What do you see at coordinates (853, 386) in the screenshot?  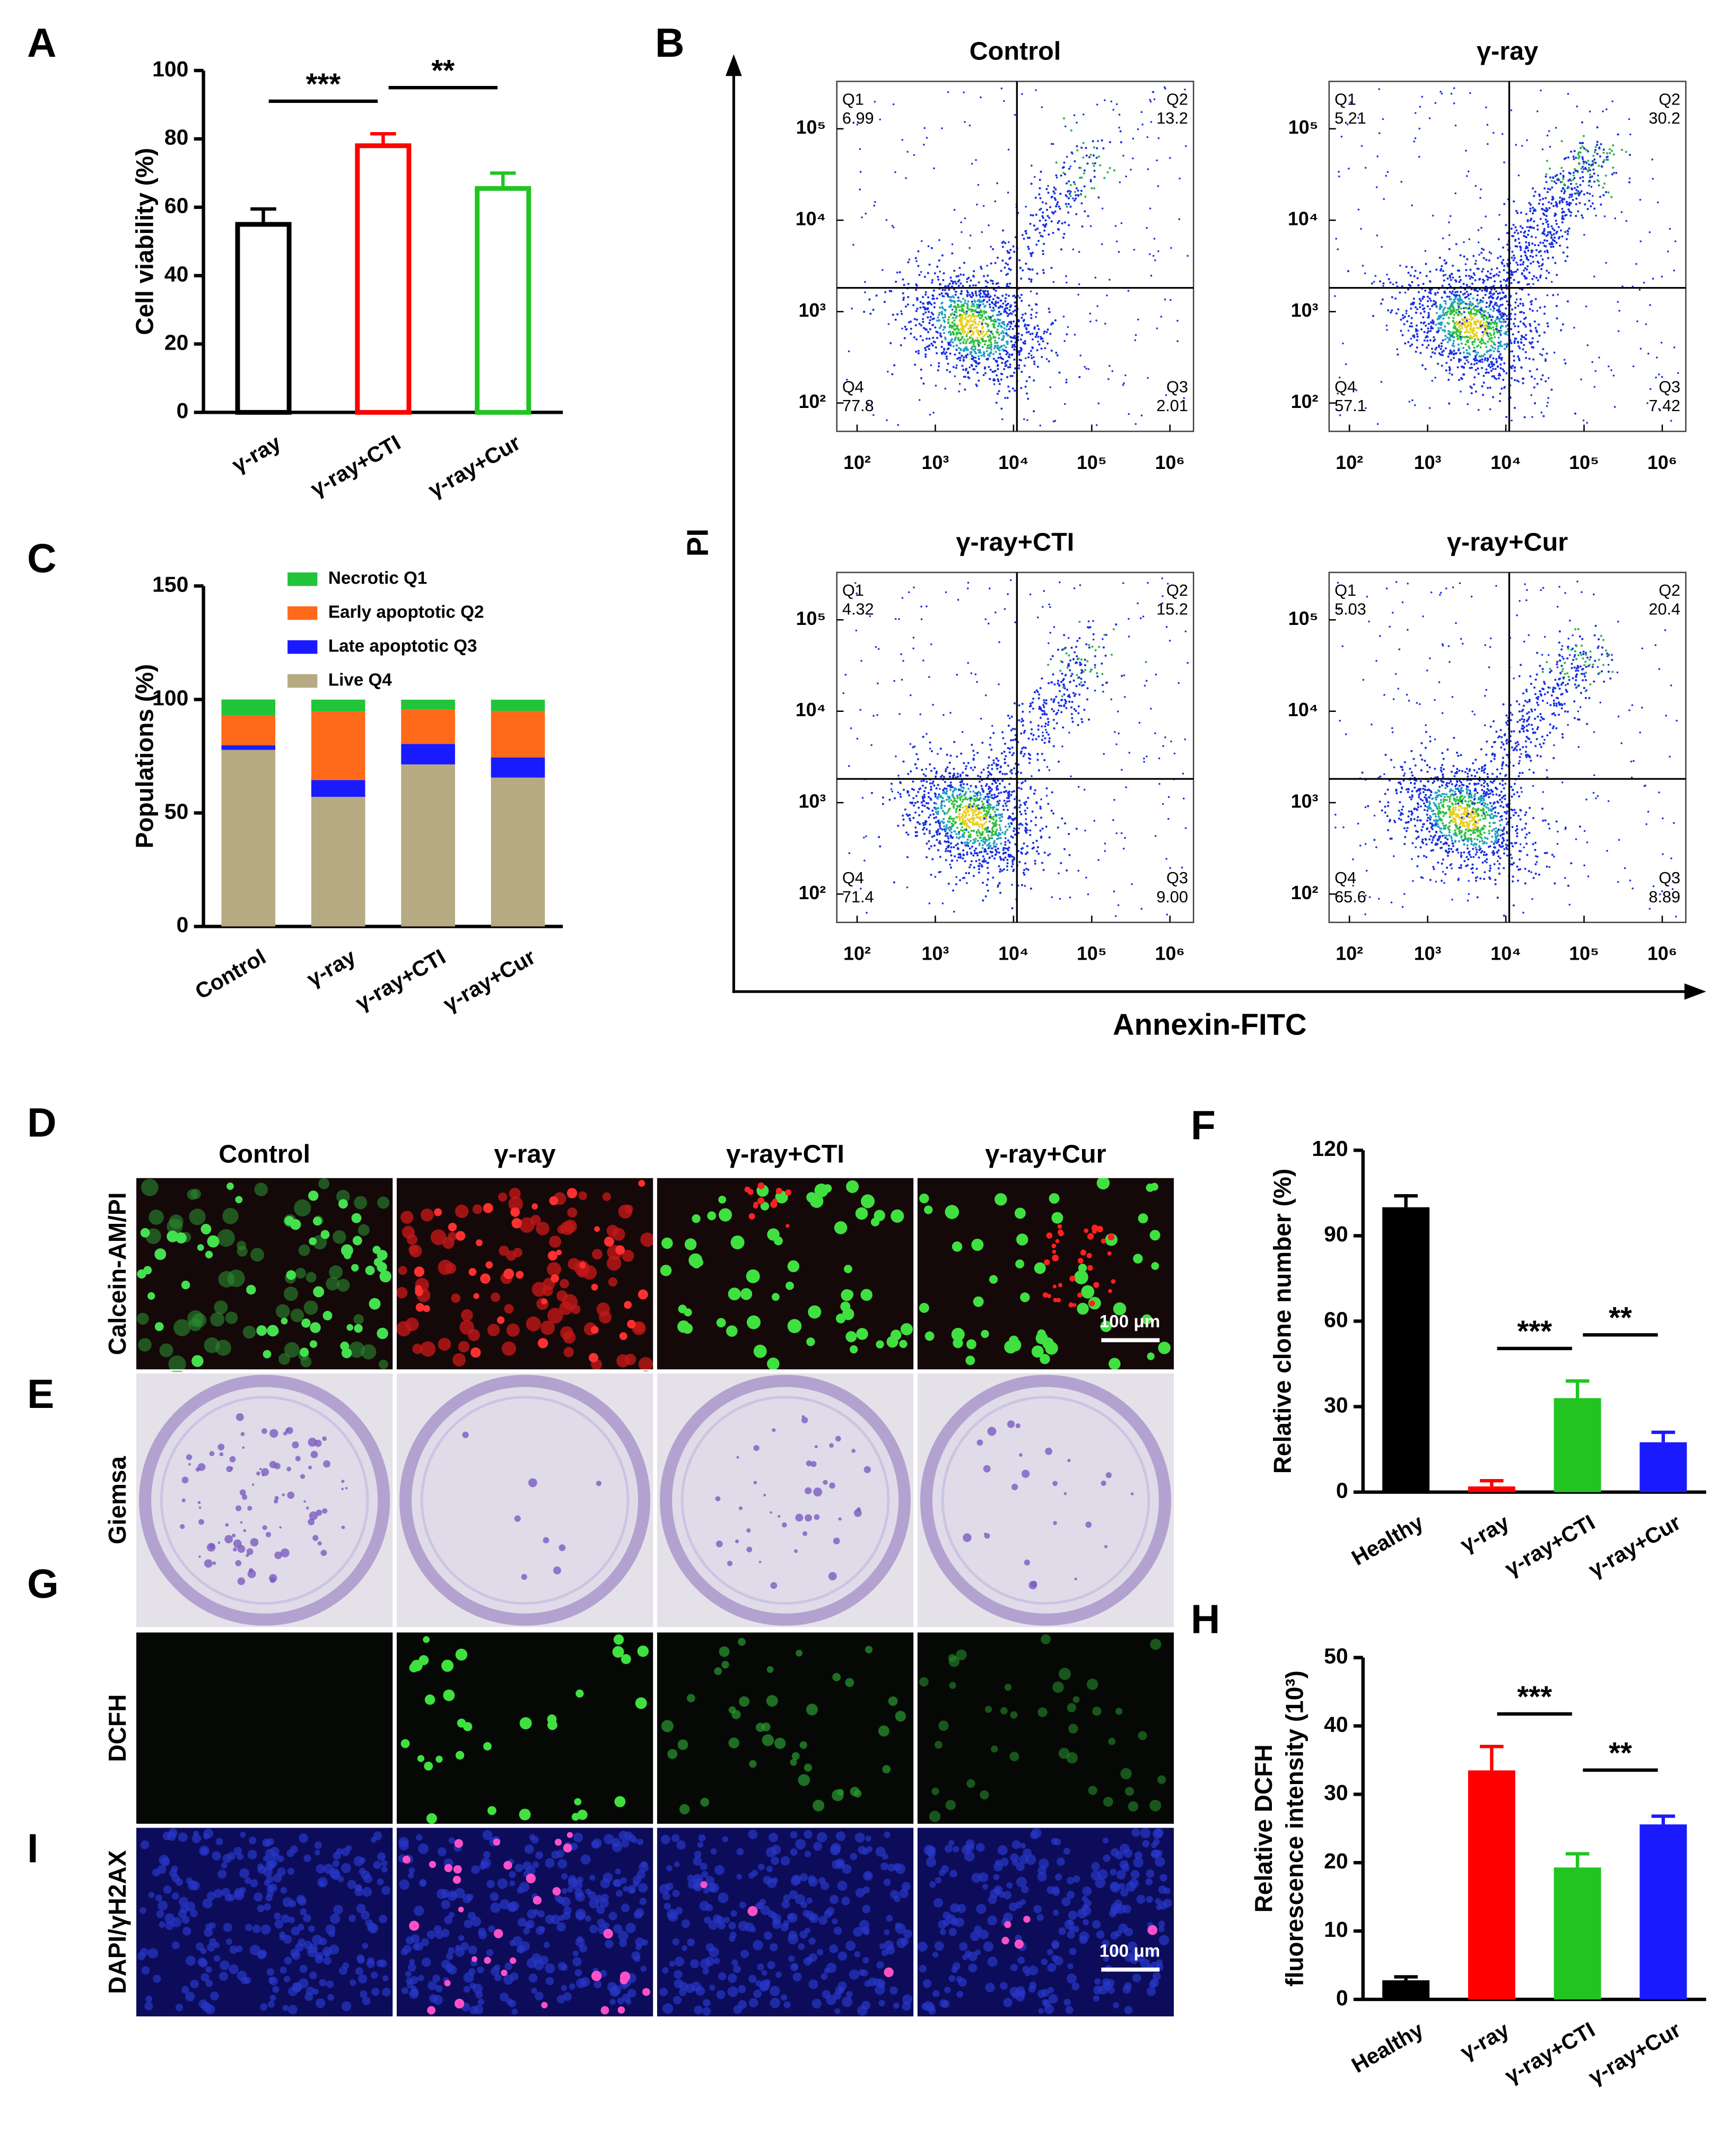 I see `quadrant-name: Q4` at bounding box center [853, 386].